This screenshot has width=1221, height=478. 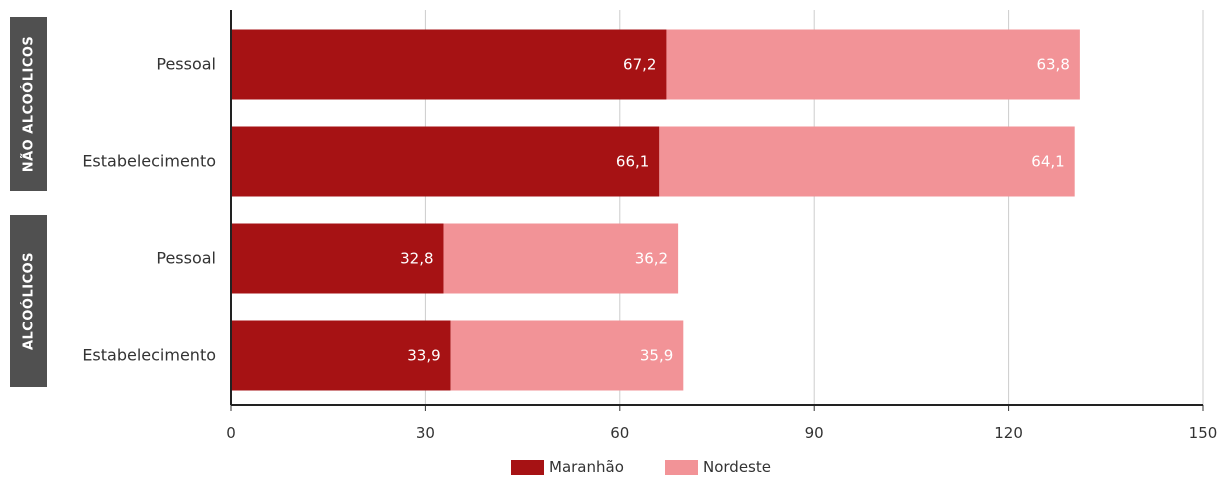 I want to click on legend-item-nordeste: Nordeste, so click(x=718, y=467).